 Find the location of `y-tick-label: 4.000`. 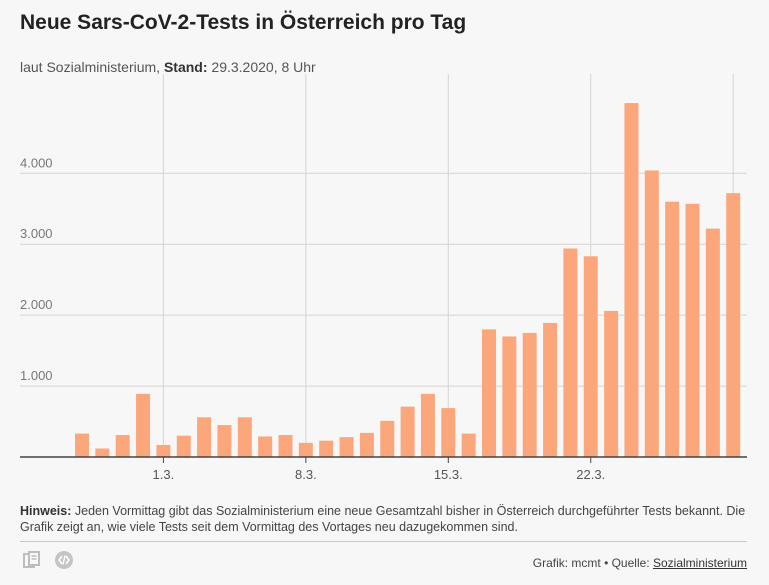

y-tick-label: 4.000 is located at coordinates (36, 162).